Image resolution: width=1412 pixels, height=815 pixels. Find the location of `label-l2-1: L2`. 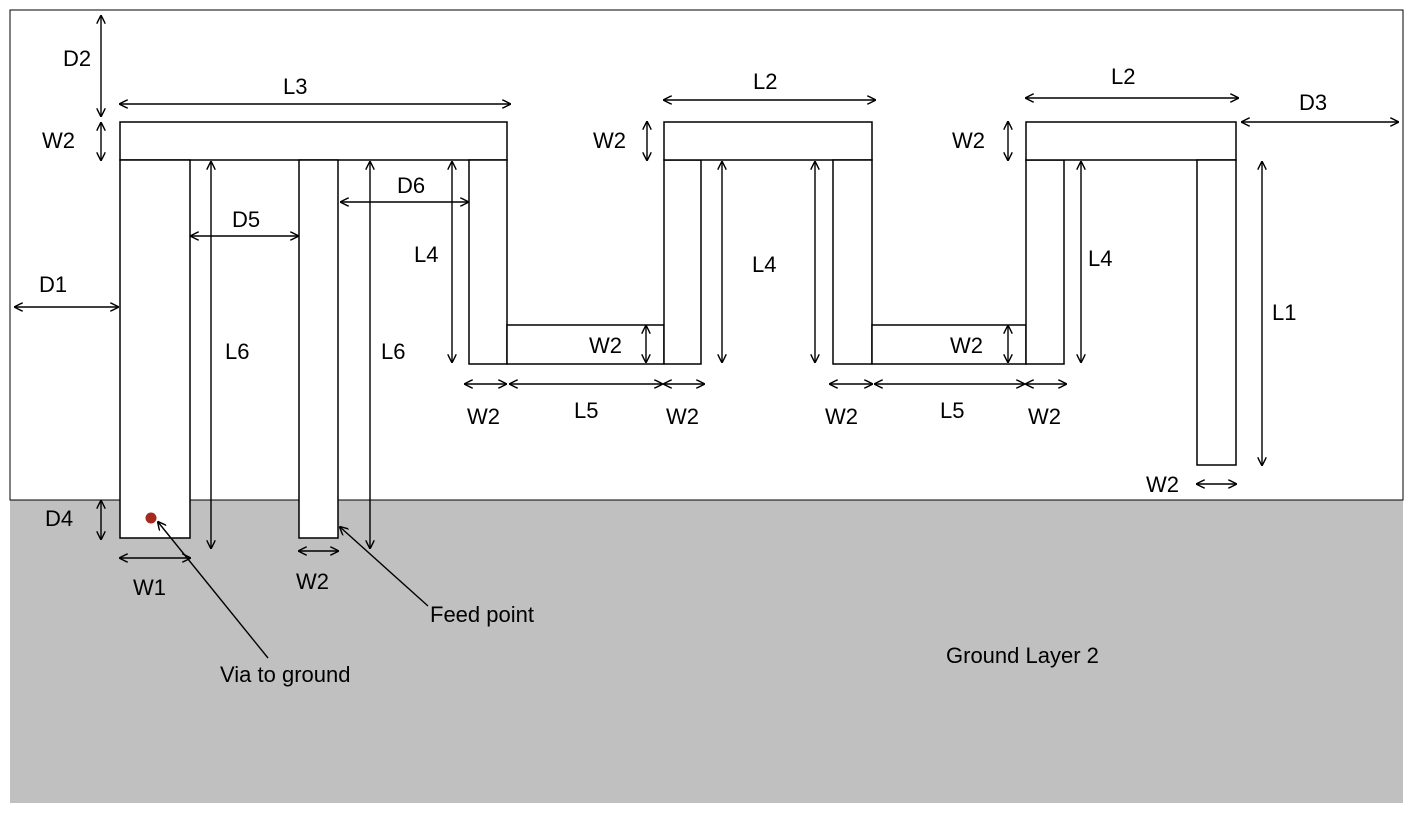

label-l2-1: L2 is located at coordinates (765, 81).